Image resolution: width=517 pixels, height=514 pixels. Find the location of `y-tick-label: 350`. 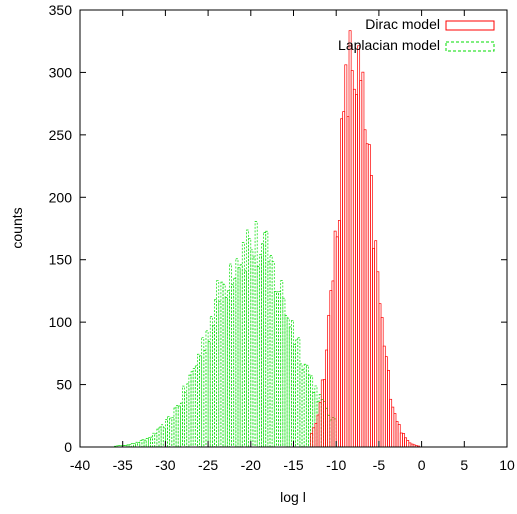

y-tick-label: 350 is located at coordinates (61, 10).